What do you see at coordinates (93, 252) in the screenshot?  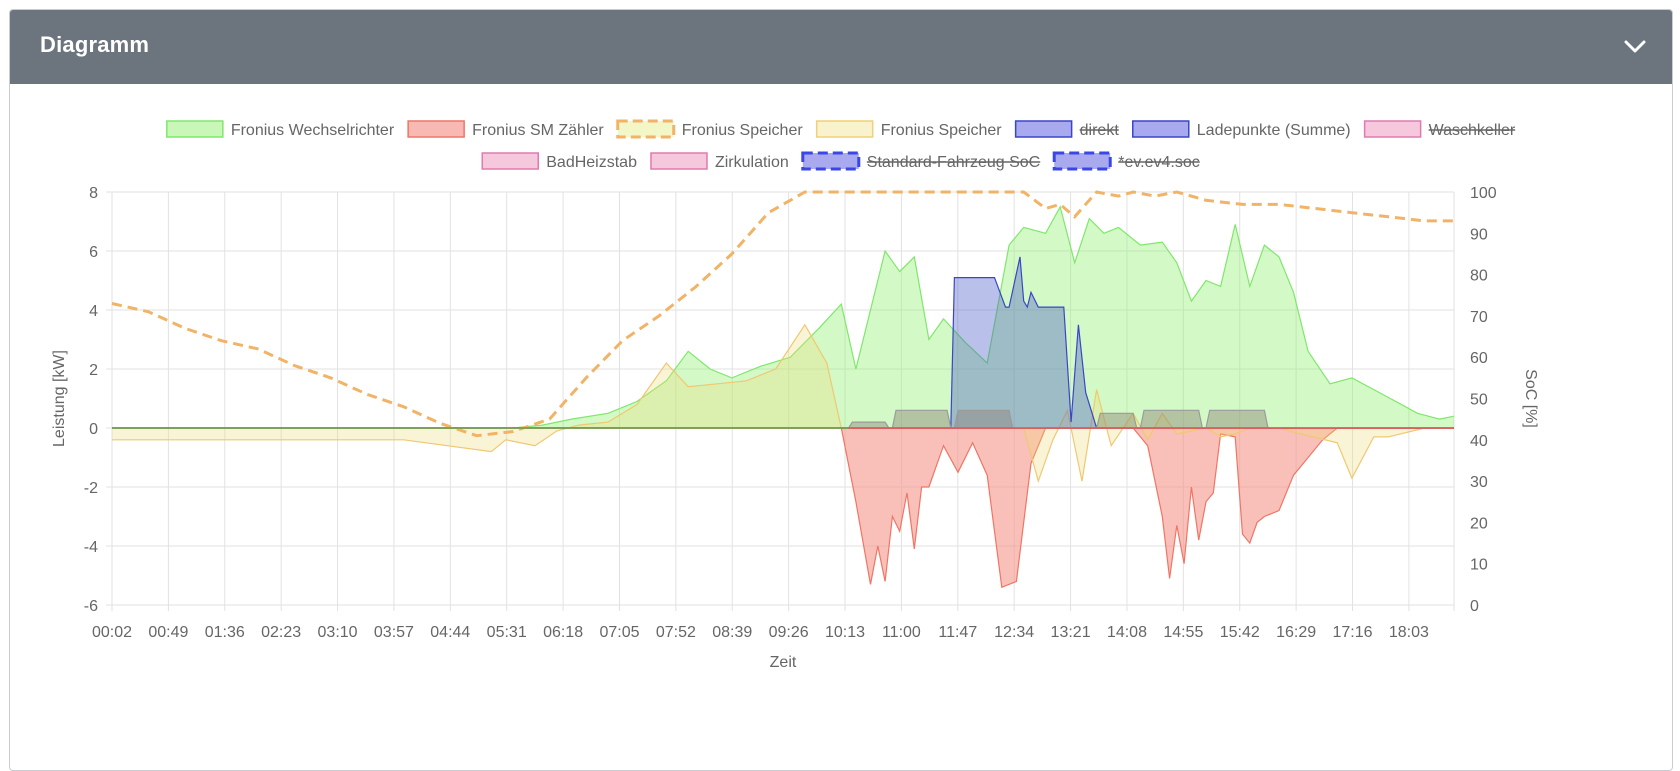 I see `y-left-tick-label: 6` at bounding box center [93, 252].